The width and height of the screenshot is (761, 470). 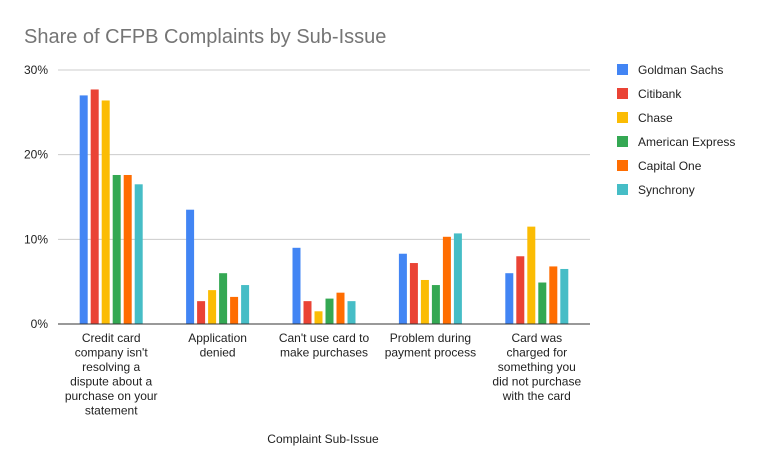 I want to click on x-category-label-line: something you, so click(x=537, y=367).